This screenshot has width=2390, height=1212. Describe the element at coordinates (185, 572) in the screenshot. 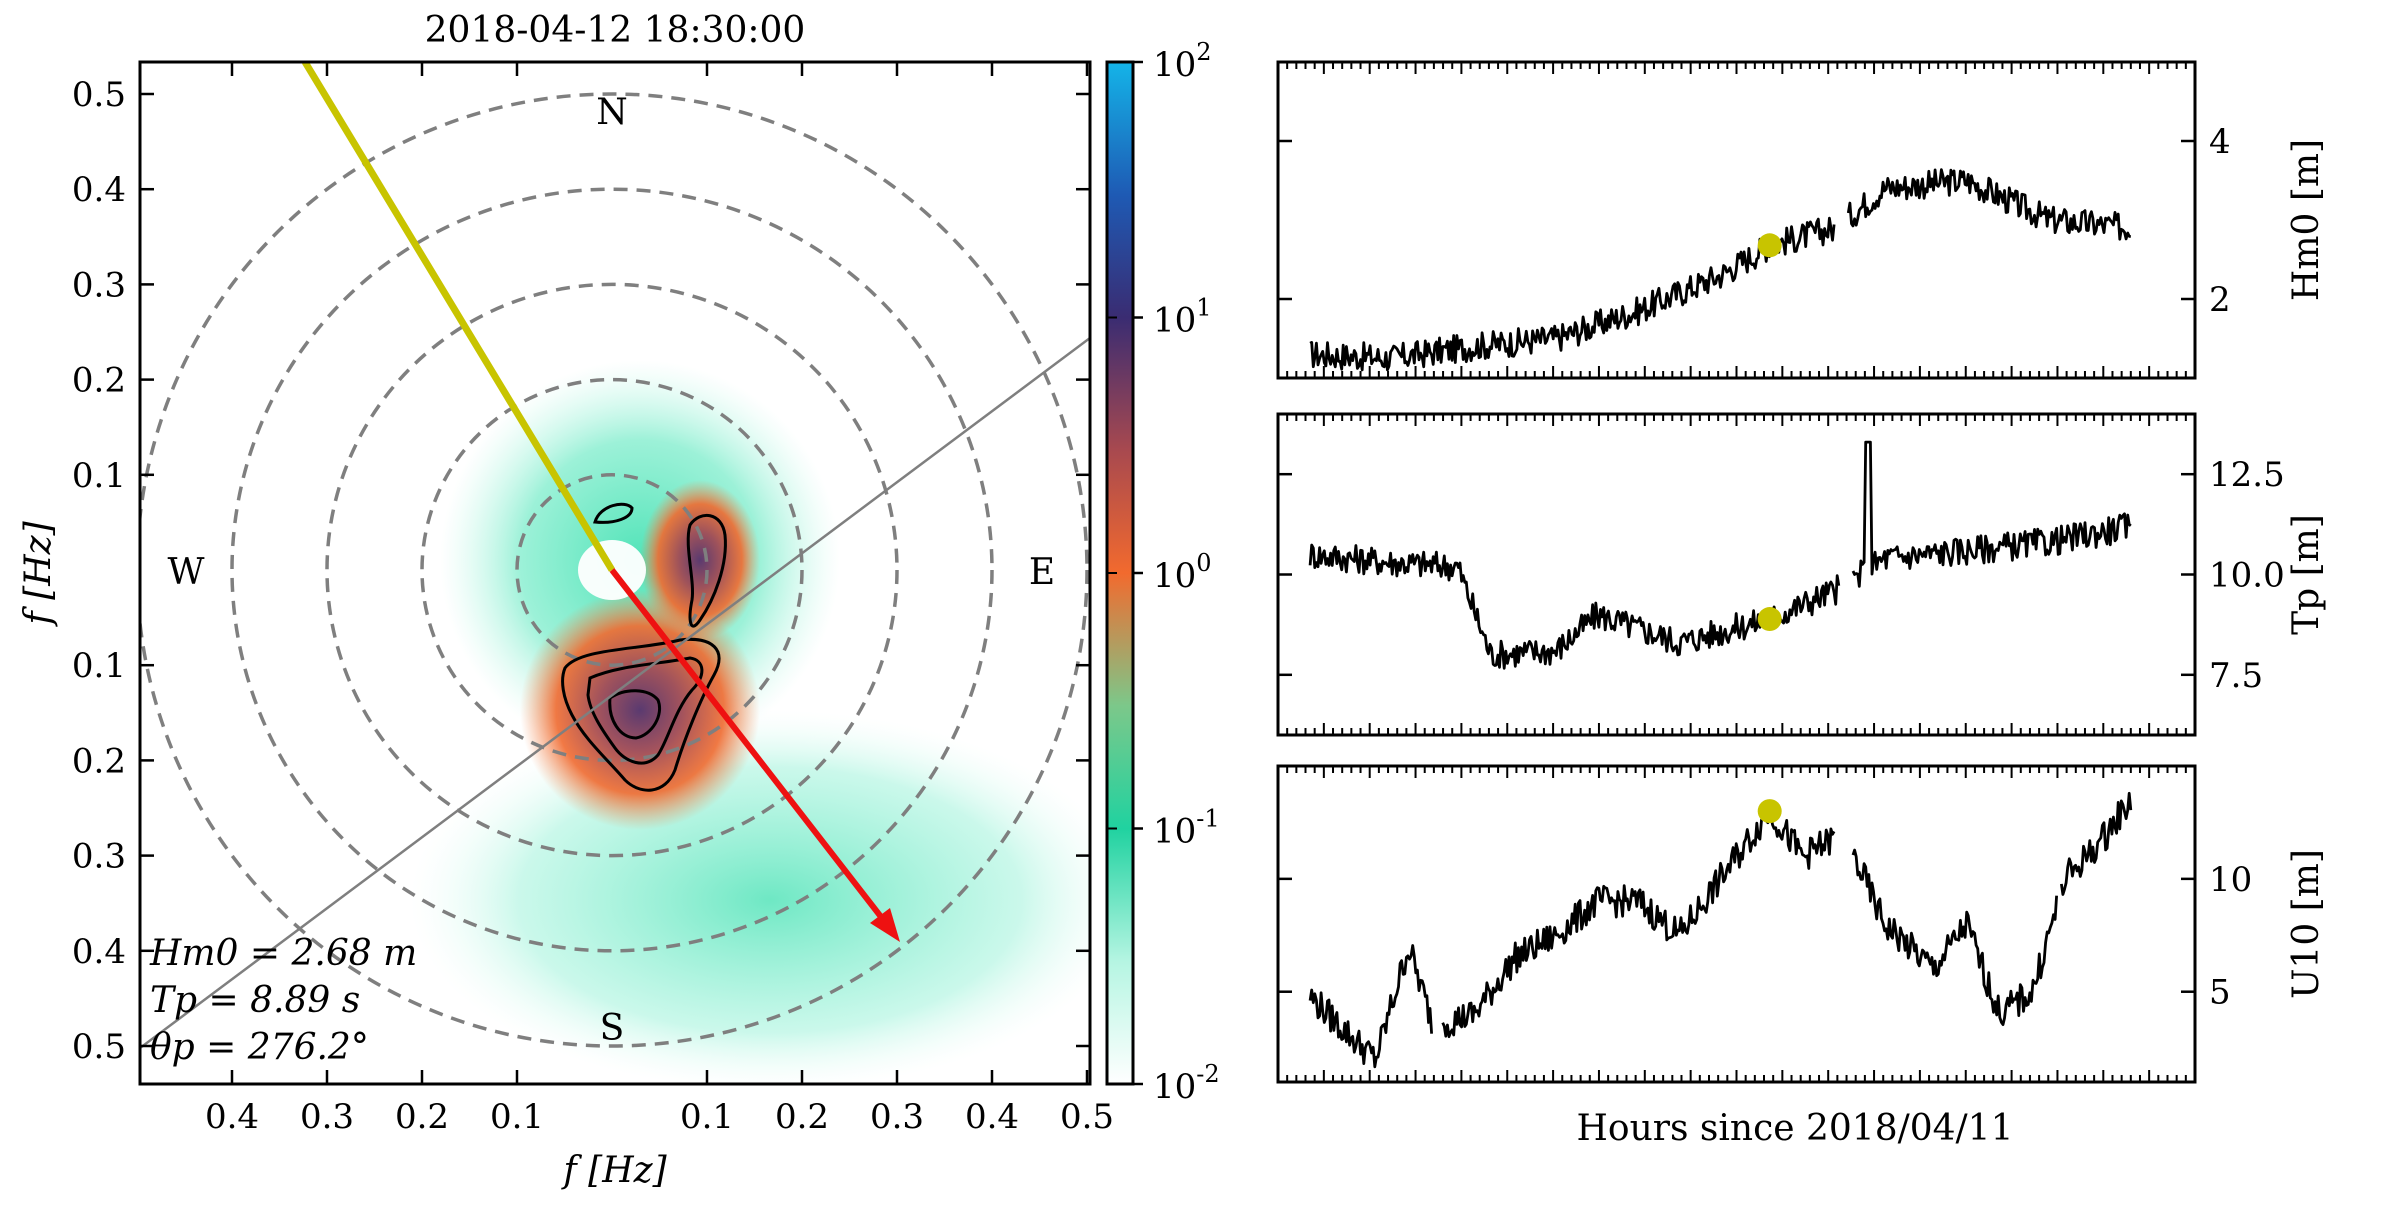

I see `compass-west: W` at that location.